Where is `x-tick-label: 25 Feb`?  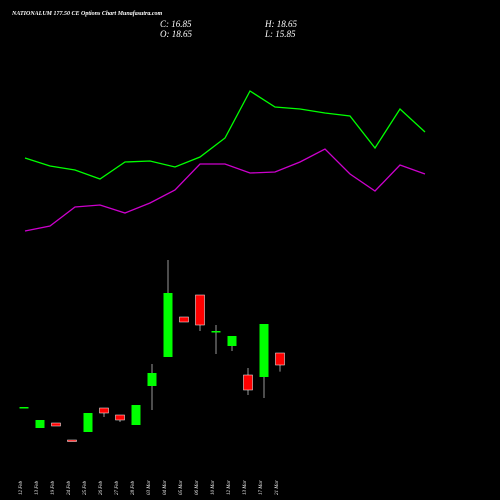 x-tick-label: 25 Feb is located at coordinates (85, 487).